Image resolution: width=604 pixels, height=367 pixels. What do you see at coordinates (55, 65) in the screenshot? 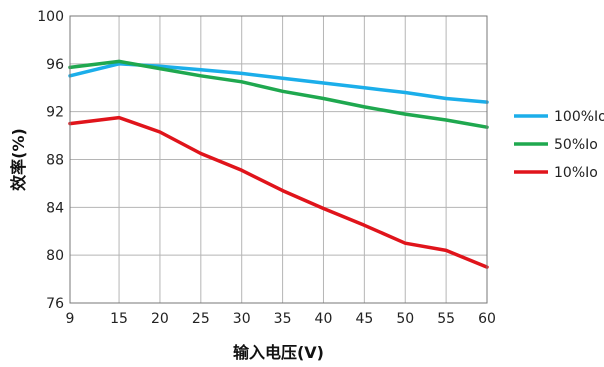
I see `y-tick-label: 96` at bounding box center [55, 65].